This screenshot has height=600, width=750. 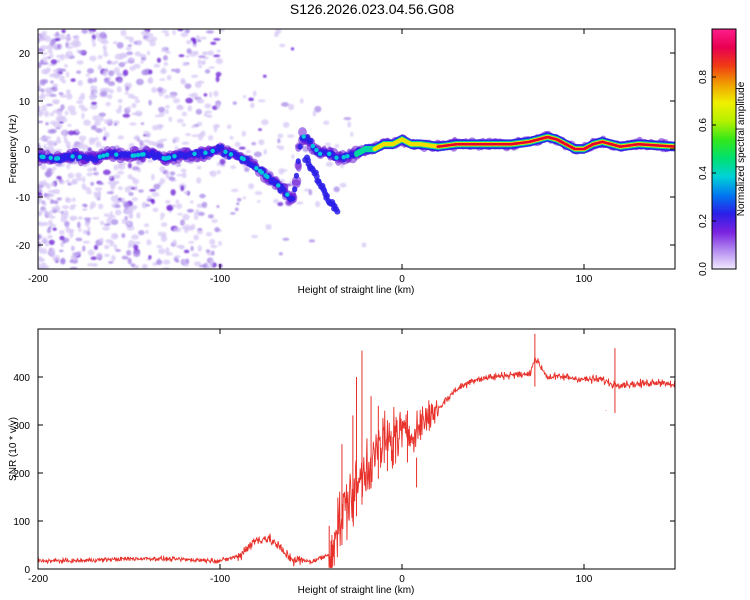 I want to click on spectrogram-x-tick-label: 100, so click(x=584, y=279).